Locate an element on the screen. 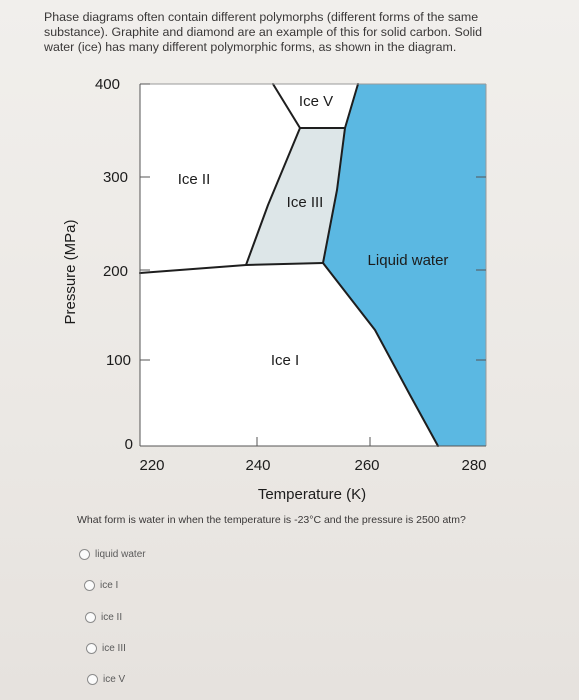  option-label: ice V is located at coordinates (114, 679).